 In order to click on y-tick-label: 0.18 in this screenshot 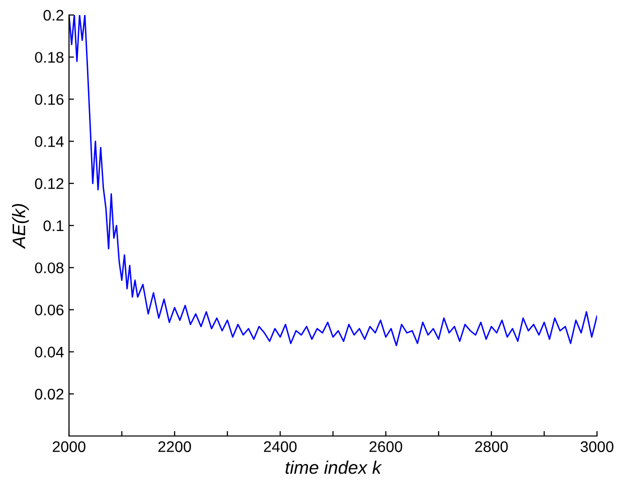, I will do `click(49, 57)`.